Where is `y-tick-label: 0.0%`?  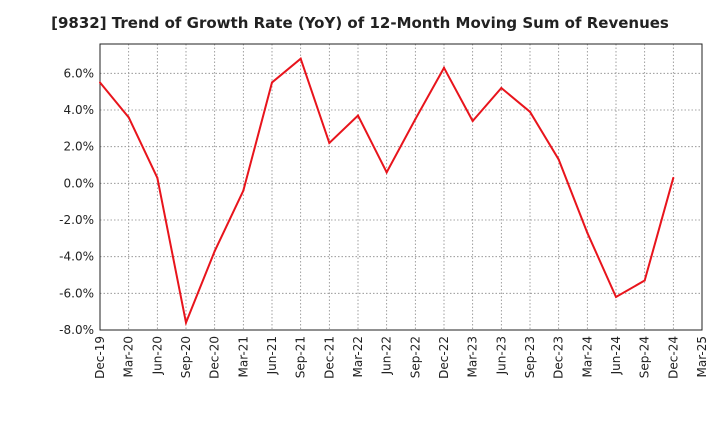
y-tick-label: 0.0% is located at coordinates (79, 183).